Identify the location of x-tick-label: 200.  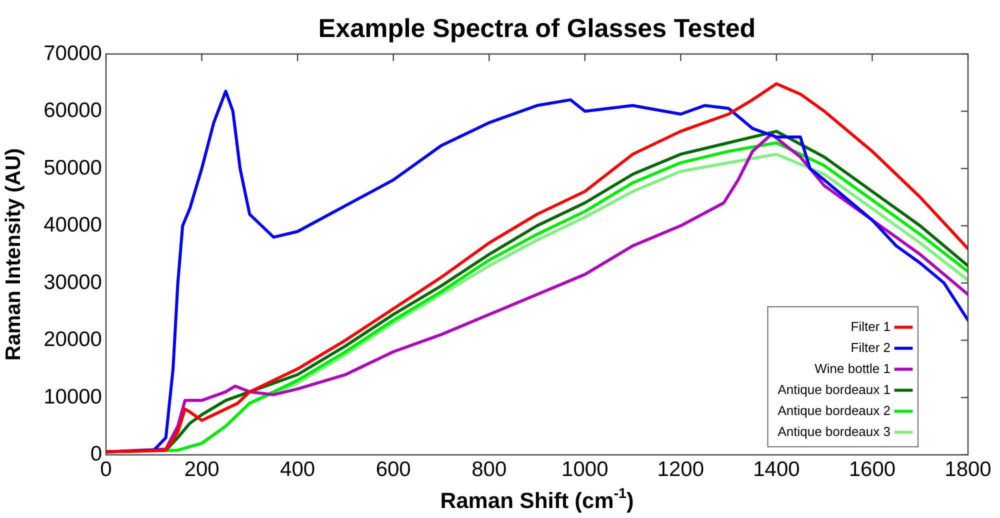
(202, 470).